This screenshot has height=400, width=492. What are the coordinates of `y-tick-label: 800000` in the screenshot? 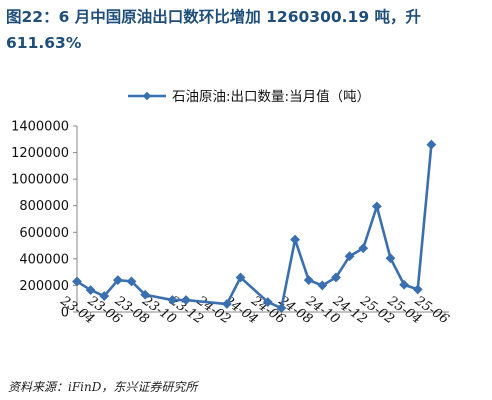 It's located at (44, 206).